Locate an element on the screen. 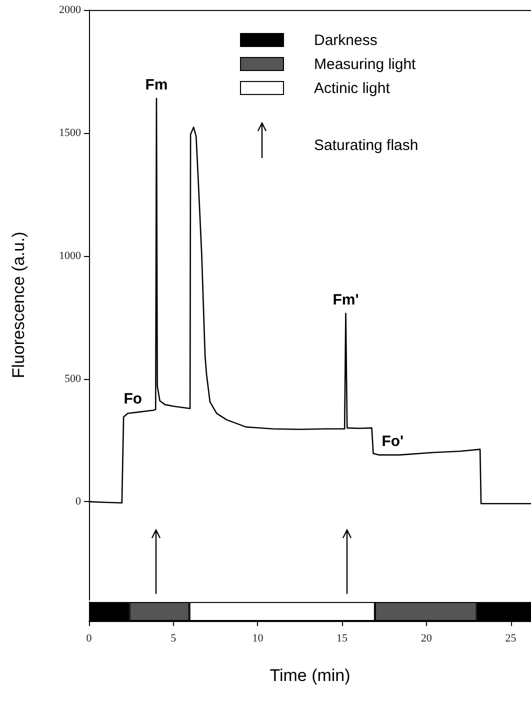  y-axis-title: Fluorescence (a.u.) is located at coordinates (18, 305).